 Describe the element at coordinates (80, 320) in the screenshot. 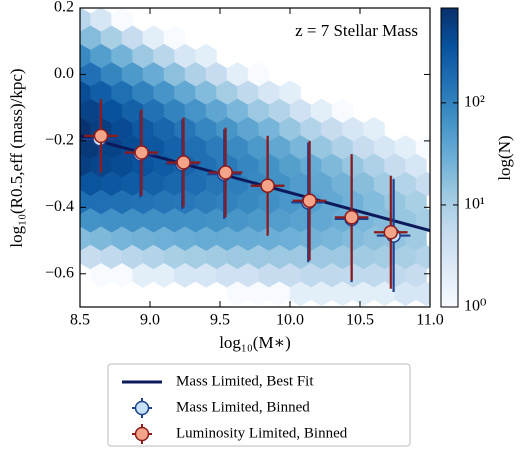

I see `x-tick-label: 8.5` at that location.